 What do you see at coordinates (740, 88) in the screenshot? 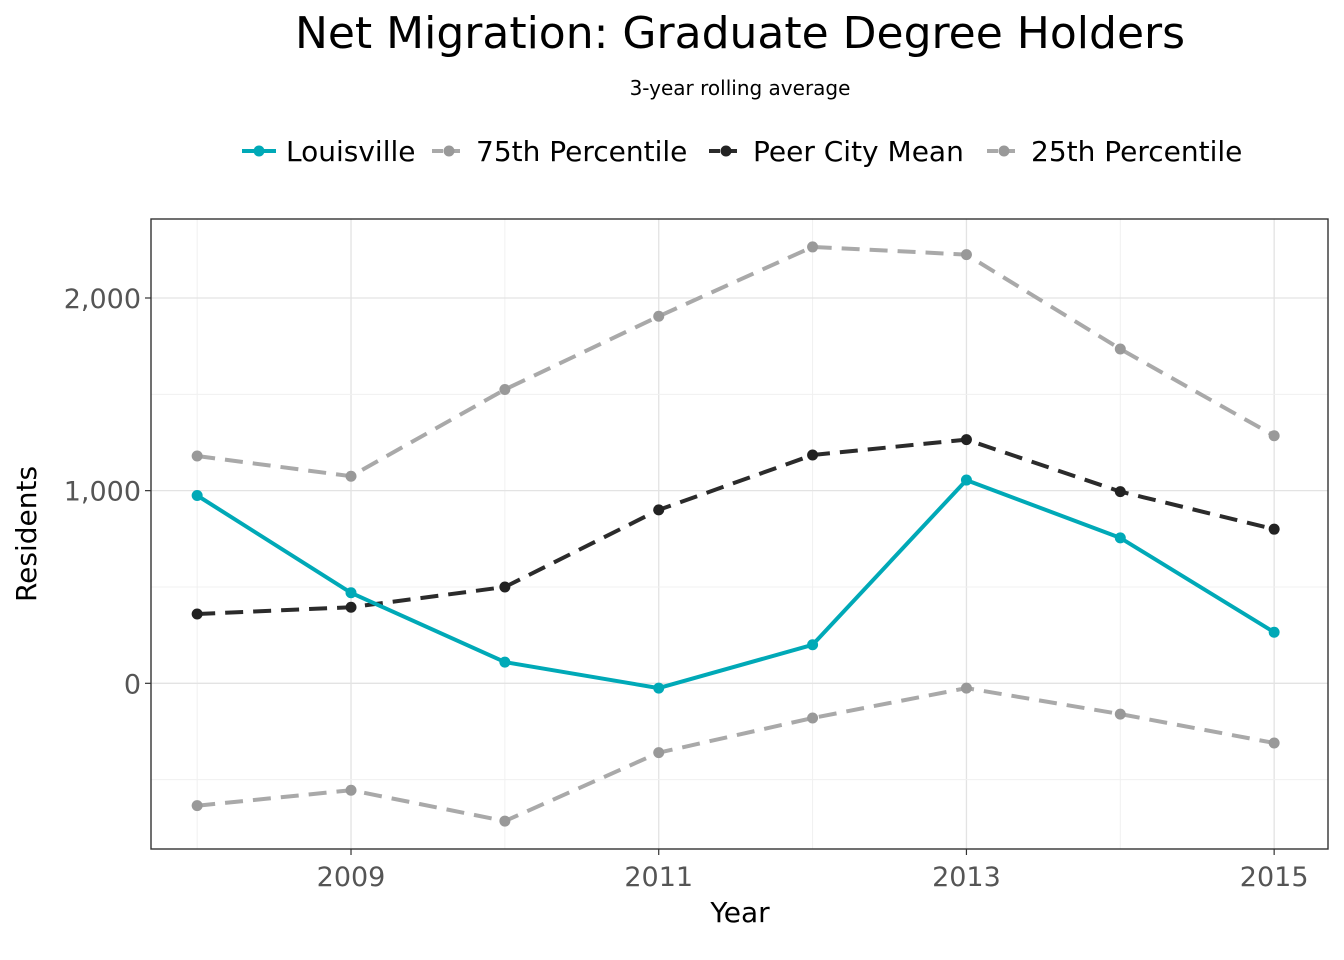
I see `chart-subtitle: 3-year rolling average` at bounding box center [740, 88].